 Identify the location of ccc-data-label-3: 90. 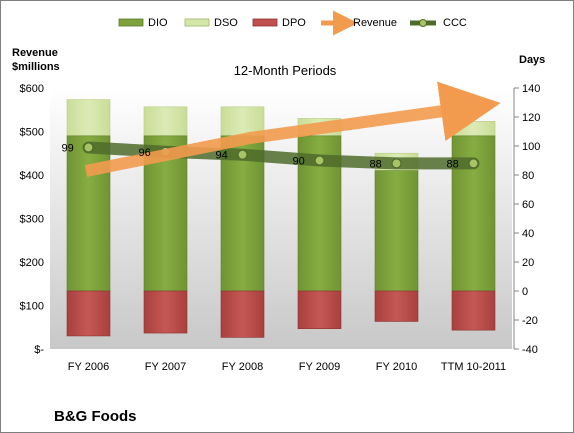
(299, 162).